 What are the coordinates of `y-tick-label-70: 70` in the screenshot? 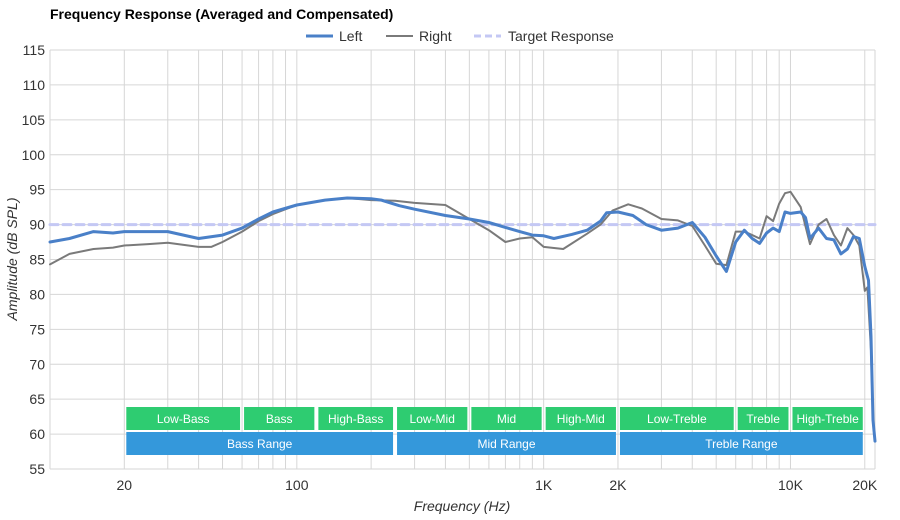 It's located at (37, 364).